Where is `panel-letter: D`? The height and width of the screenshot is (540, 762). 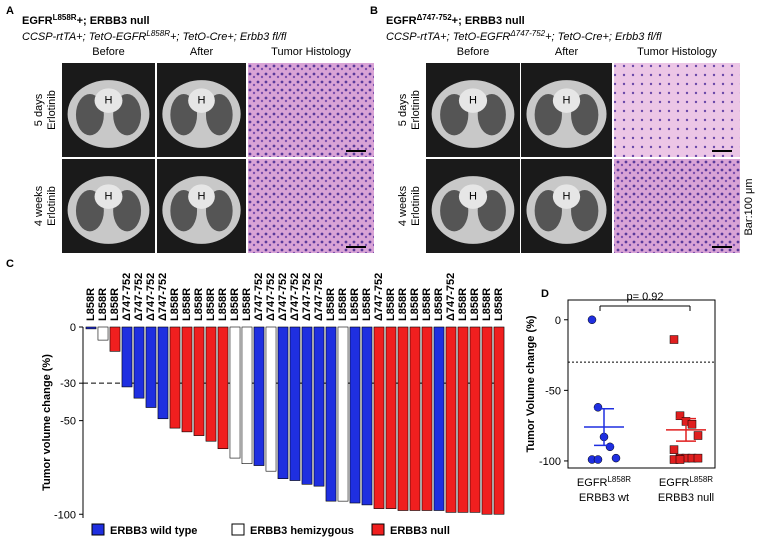
panel-letter: D is located at coordinates (545, 294).